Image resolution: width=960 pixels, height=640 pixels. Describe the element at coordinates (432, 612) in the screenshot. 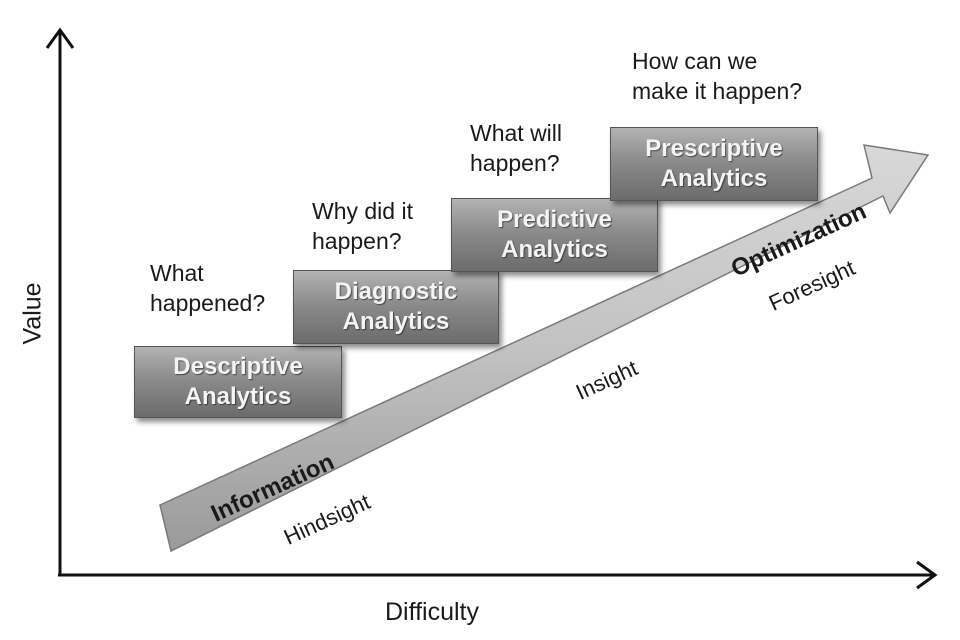

I see `x-axis-label: Difficulty` at that location.